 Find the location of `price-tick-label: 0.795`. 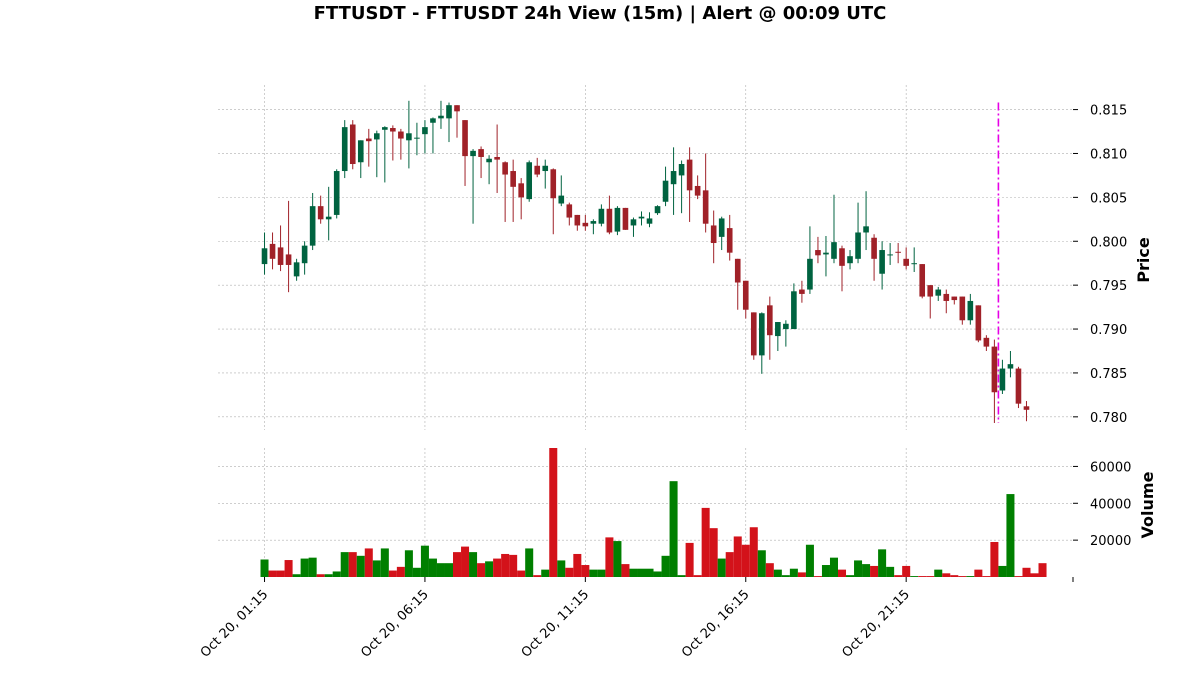

price-tick-label: 0.795 is located at coordinates (1108, 286).